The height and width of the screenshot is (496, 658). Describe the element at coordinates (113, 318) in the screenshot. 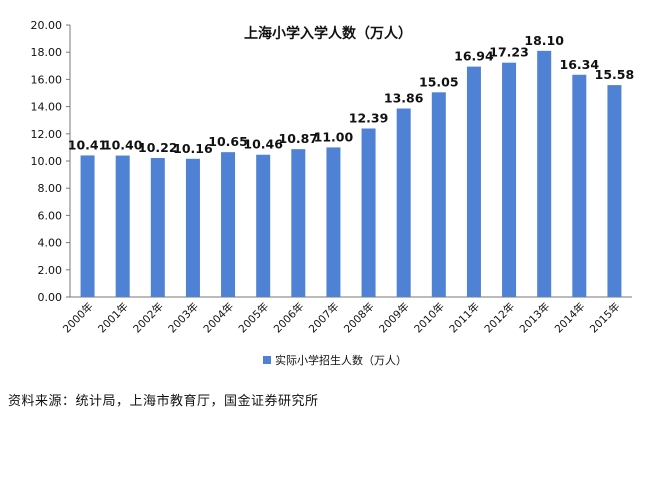

I see `x-tick-label: 2001年` at that location.